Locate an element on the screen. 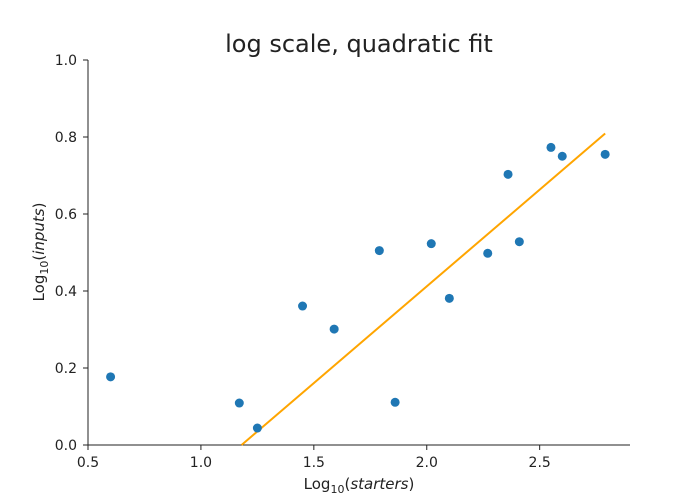 The height and width of the screenshot is (500, 700). x-axis-label-prefix: Log is located at coordinates (317, 484).